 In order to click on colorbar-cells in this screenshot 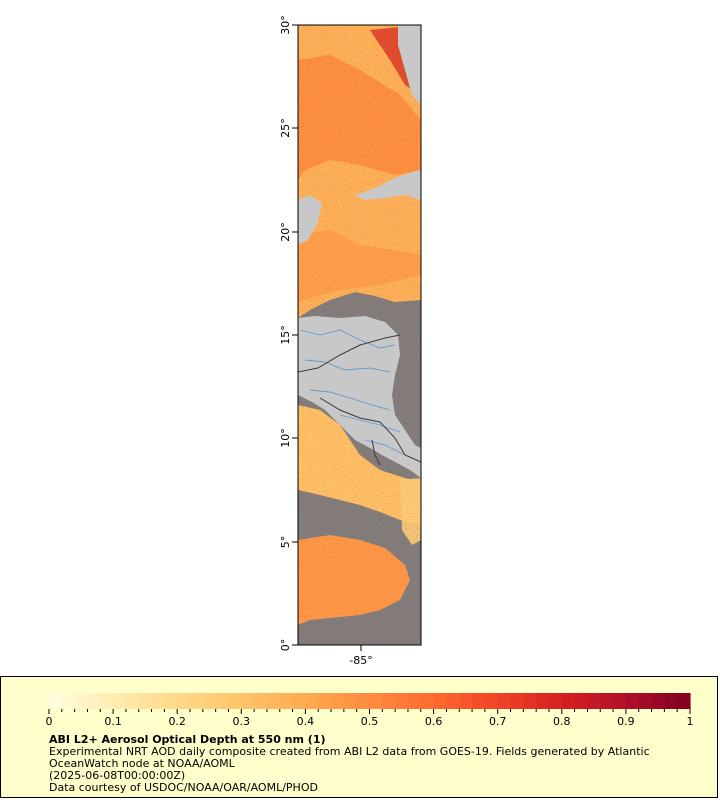, I will do `click(370, 701)`.